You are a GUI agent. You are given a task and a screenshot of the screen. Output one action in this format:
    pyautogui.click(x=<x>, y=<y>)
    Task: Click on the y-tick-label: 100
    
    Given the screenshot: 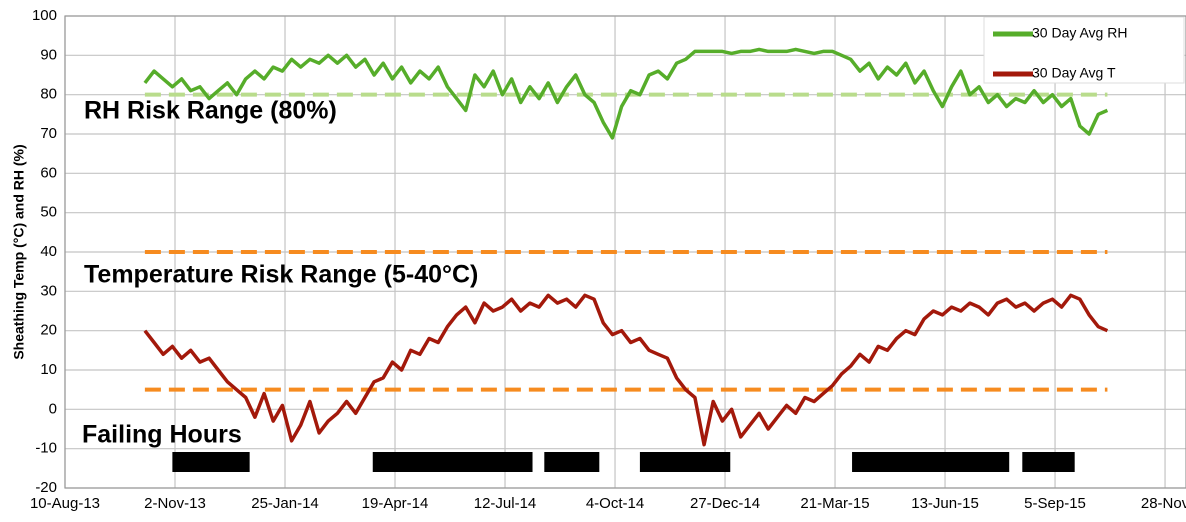 What is the action you would take?
    pyautogui.click(x=44, y=15)
    